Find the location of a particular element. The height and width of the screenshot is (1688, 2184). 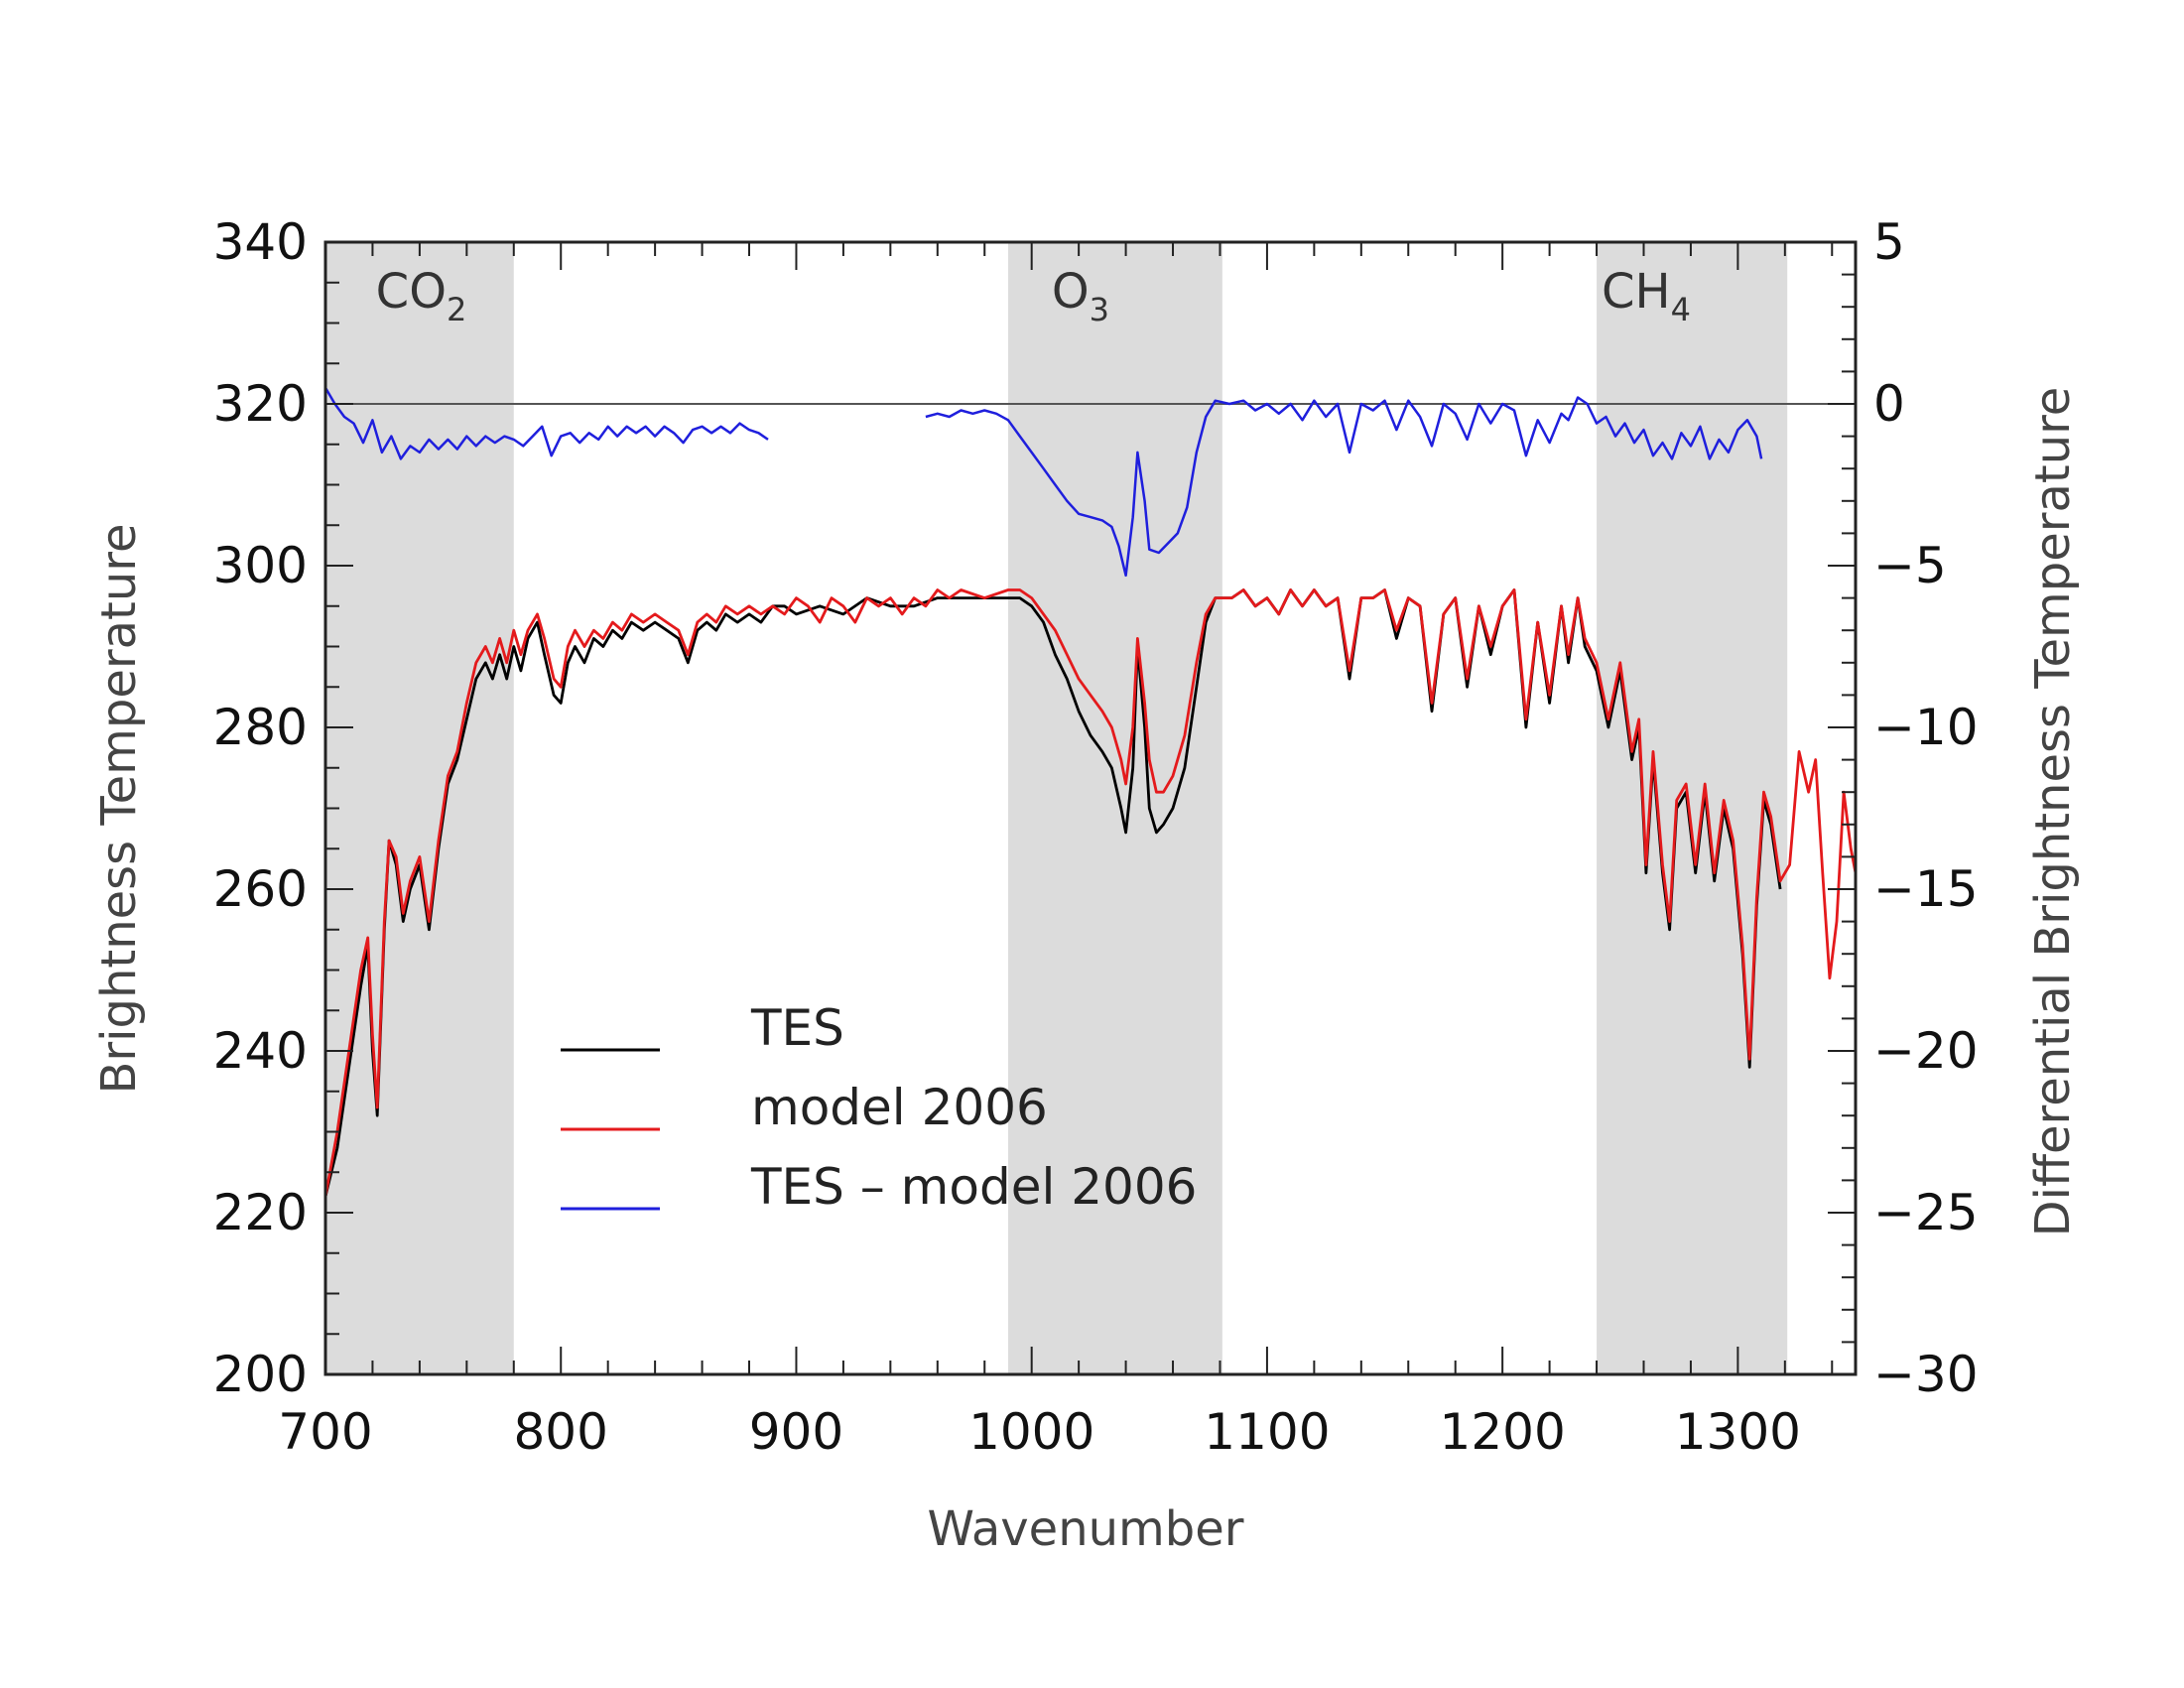

series-line-tes-model-2006 is located at coordinates (1043, 482).